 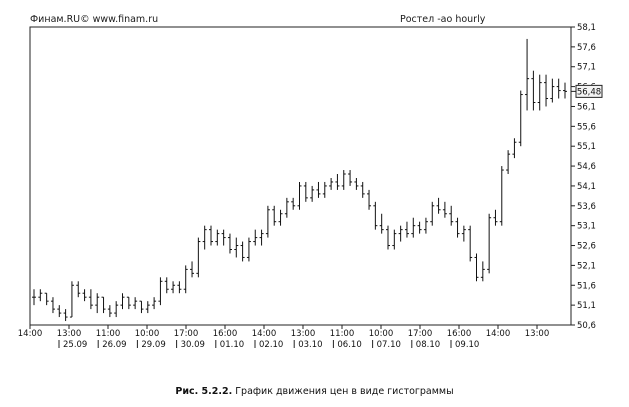 I want to click on x-date-label: 02.10, so click(x=271, y=345).